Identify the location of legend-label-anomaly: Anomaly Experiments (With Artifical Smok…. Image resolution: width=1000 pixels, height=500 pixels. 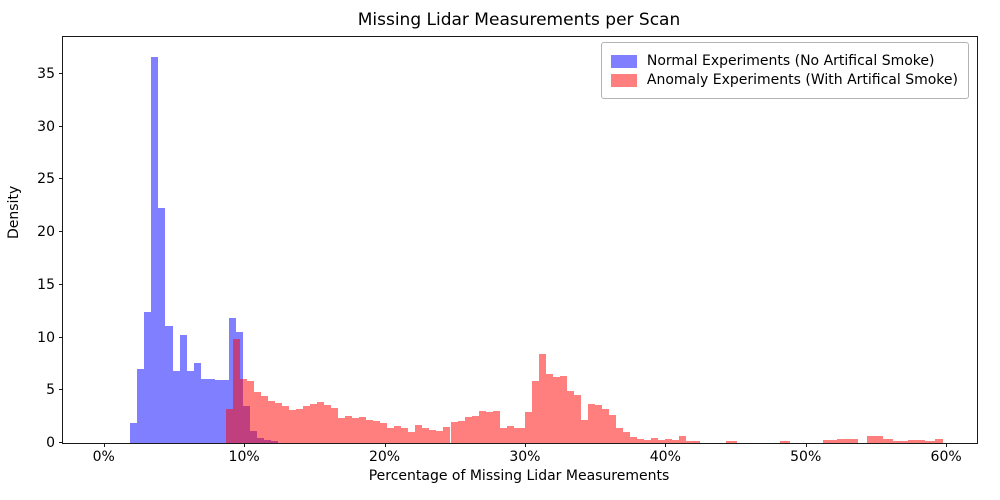
(802, 80).